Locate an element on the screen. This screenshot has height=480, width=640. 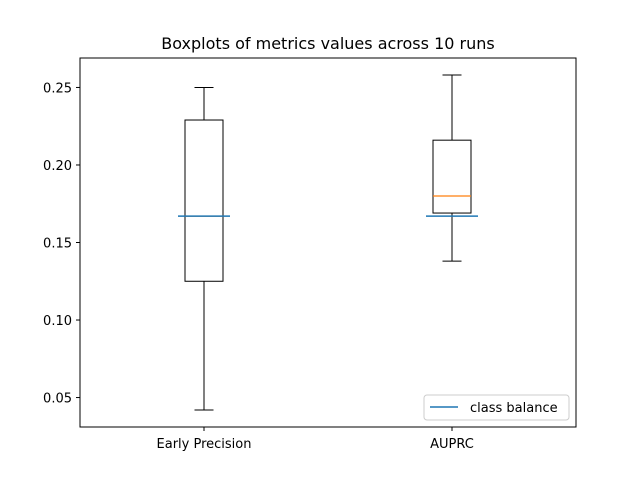
legend-frame is located at coordinates (496, 407).